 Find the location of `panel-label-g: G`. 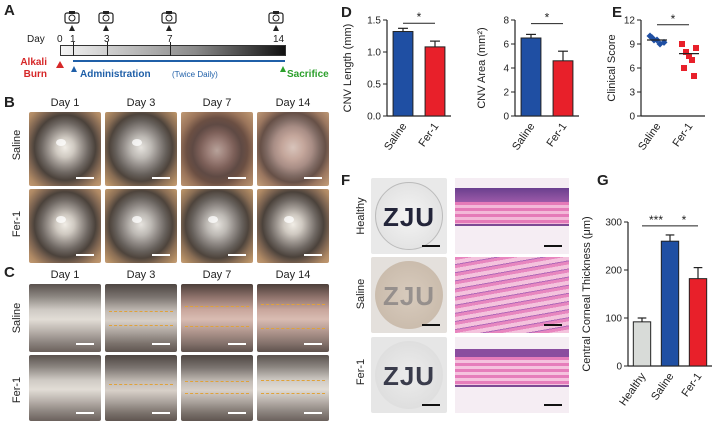

panel-label-g: G is located at coordinates (603, 180).